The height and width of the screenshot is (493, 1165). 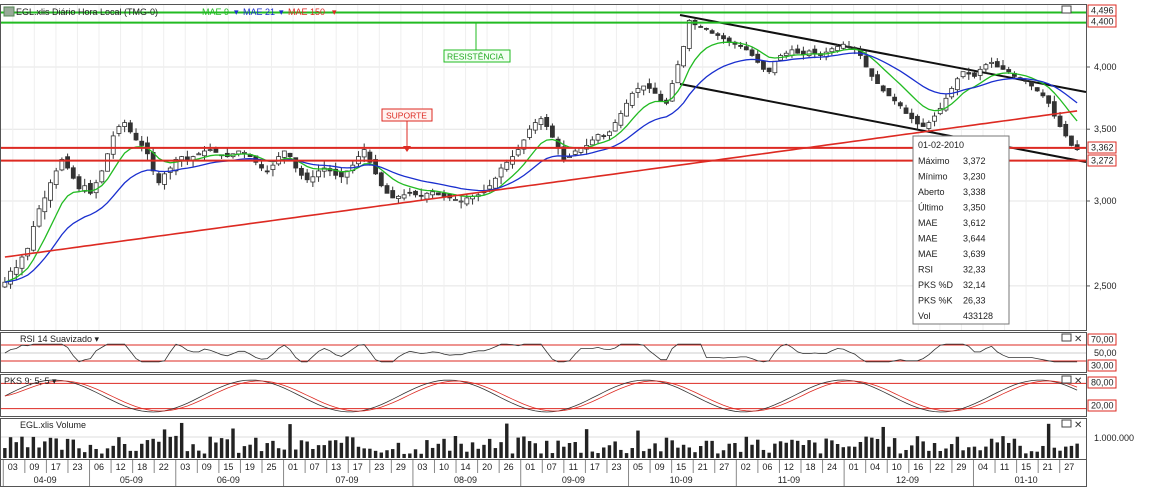 I want to click on pks-series, so click(x=543, y=396).